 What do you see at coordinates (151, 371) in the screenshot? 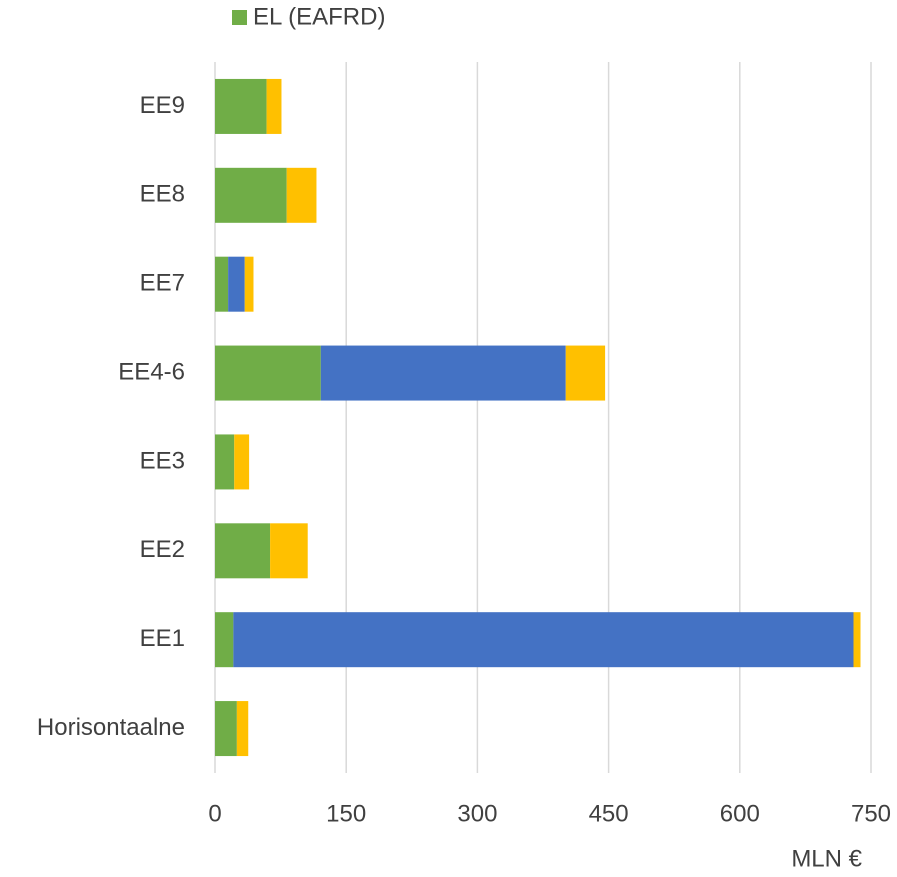
I see `y-tick-label: EE4-6` at bounding box center [151, 371].